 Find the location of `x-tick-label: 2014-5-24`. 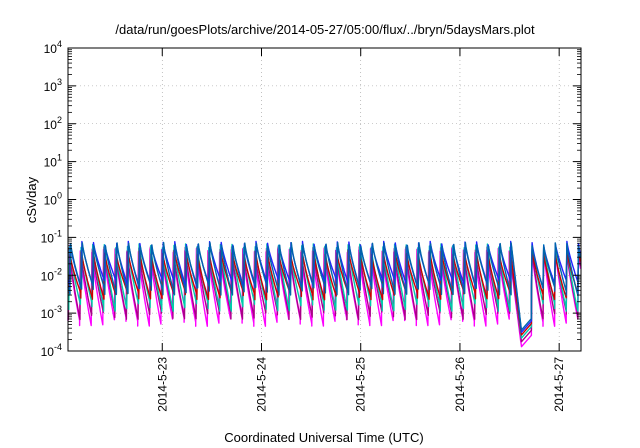

x-tick-label: 2014-5-24 is located at coordinates (261, 384).